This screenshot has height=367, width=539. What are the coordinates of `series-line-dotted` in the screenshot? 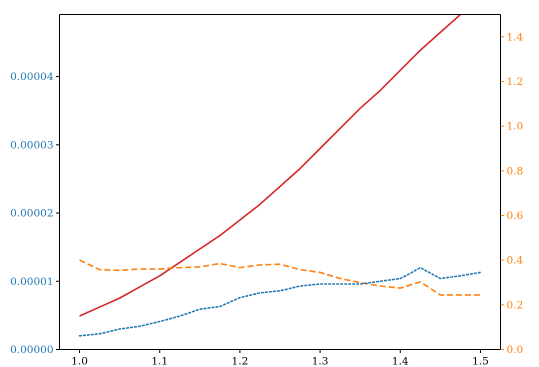 It's located at (280, 301).